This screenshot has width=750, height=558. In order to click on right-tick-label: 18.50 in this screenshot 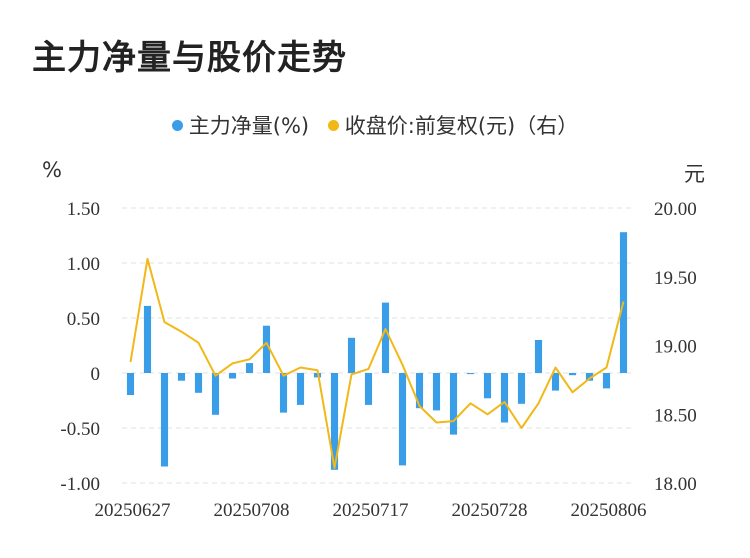, I will do `click(675, 415)`.